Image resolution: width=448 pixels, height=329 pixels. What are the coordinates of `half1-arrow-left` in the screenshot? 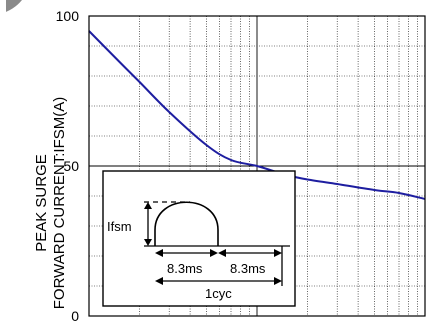 It's located at (159, 253).